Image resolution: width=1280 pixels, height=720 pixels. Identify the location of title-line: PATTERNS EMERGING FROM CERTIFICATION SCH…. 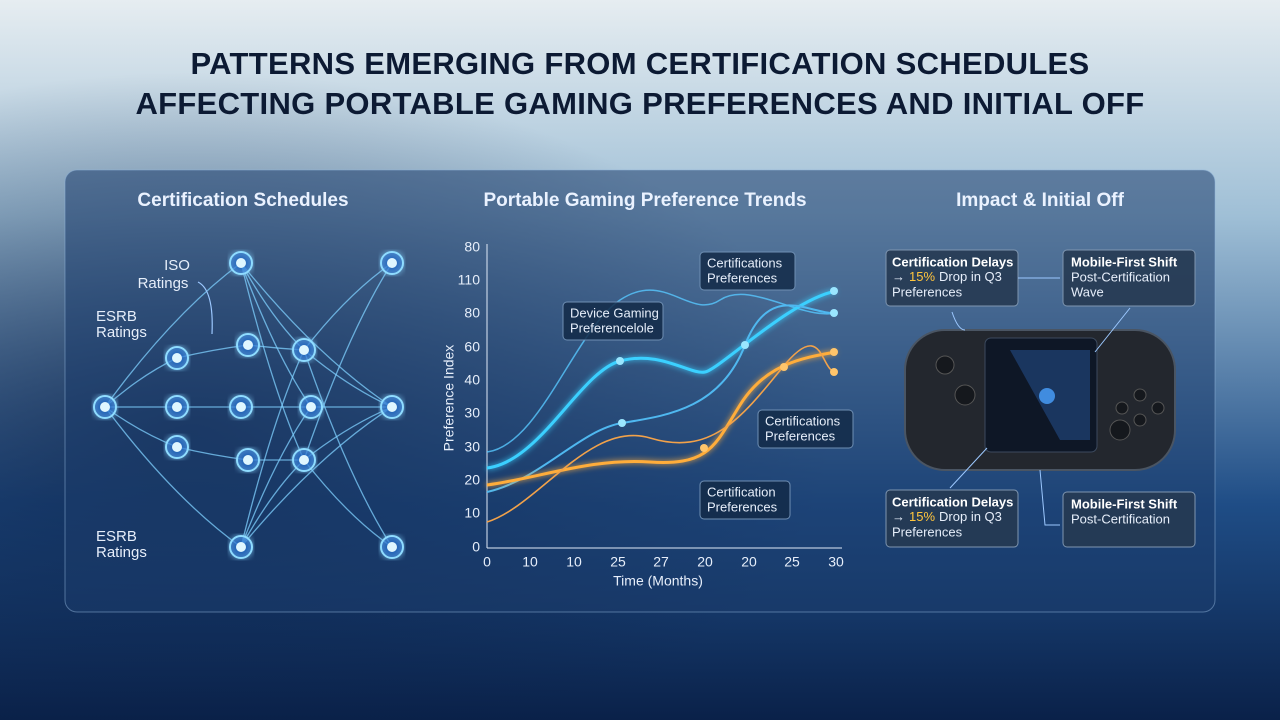
(639, 63).